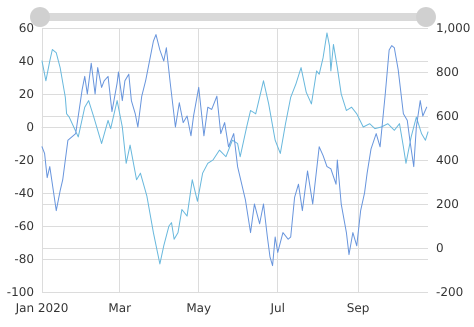  I want to click on y-tick-label: 20, so click(26, 94).